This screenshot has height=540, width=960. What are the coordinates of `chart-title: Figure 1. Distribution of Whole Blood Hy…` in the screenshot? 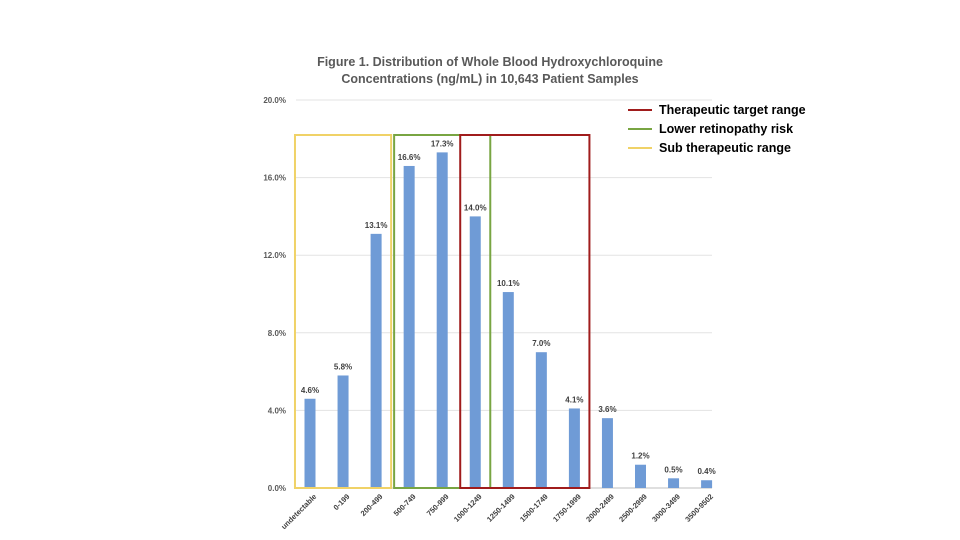 It's located at (490, 71).